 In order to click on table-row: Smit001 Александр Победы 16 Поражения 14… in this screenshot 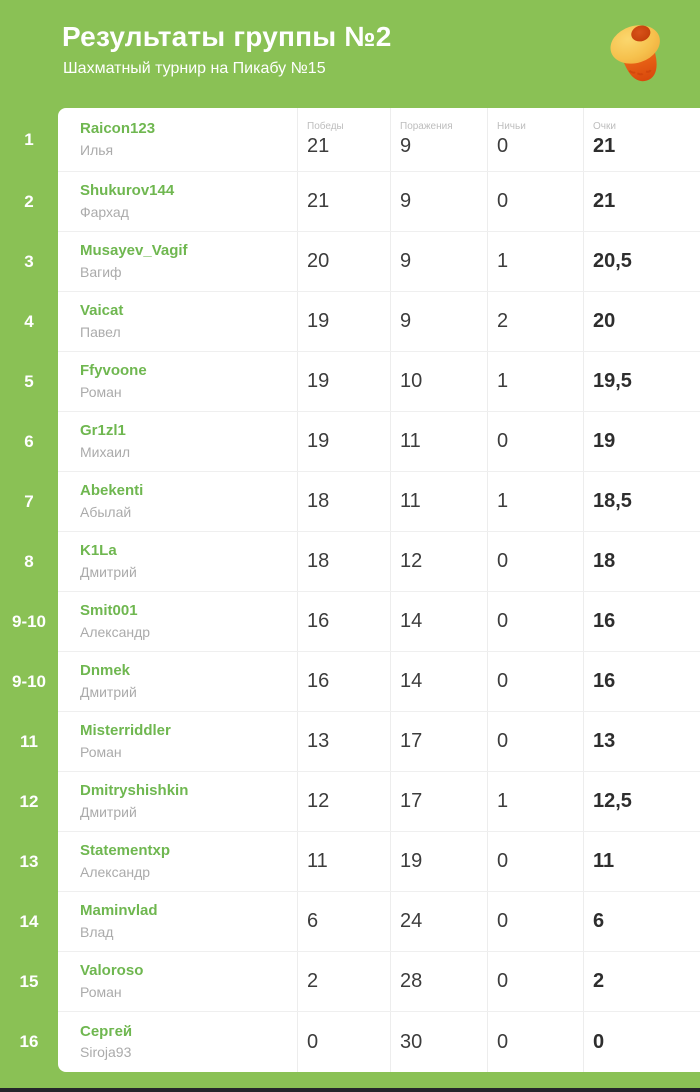, I will do `click(379, 622)`.